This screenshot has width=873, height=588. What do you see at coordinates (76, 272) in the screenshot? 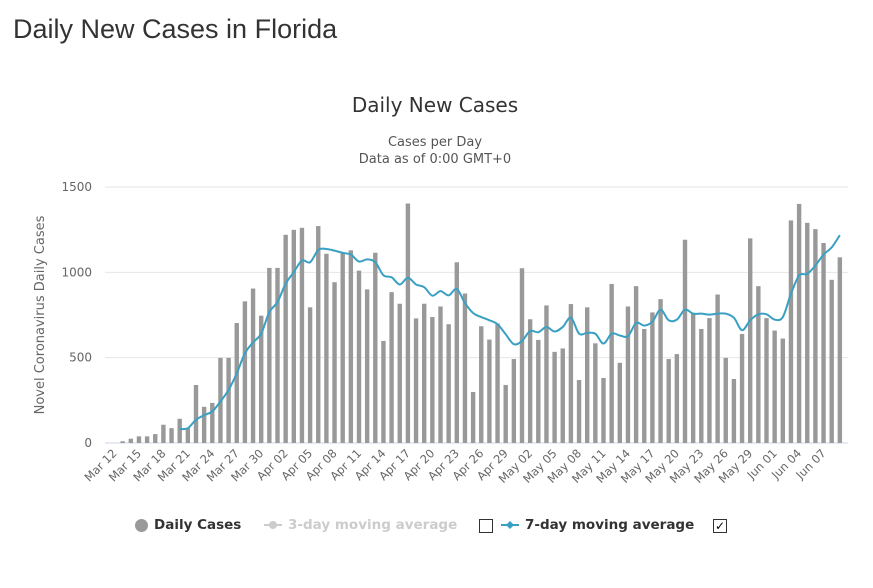
I see `y-tick-label: 1000` at bounding box center [76, 272].